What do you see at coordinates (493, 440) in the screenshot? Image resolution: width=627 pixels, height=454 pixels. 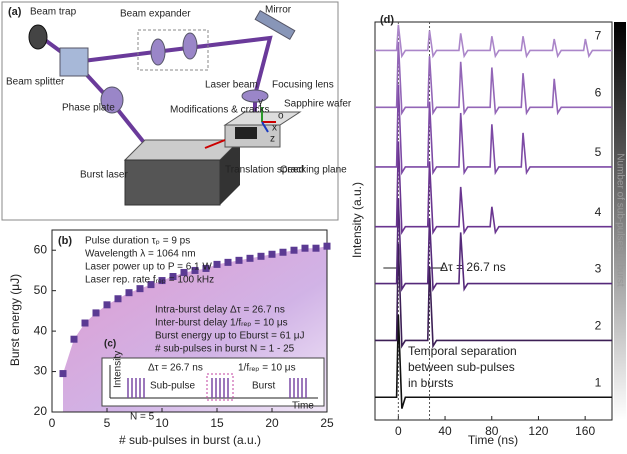 I see `x-axis-label: Time (ns)` at bounding box center [493, 440].